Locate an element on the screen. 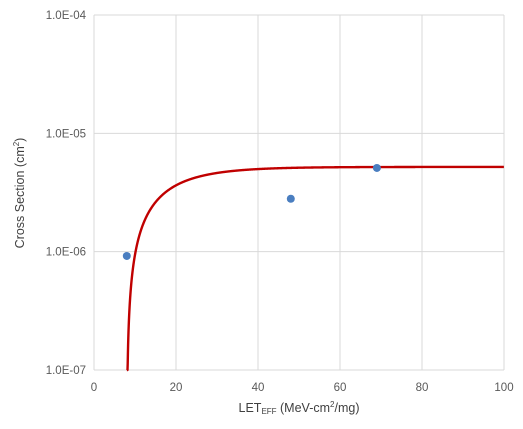 This screenshot has height=429, width=523. x-tick-label: 80 is located at coordinates (422, 388).